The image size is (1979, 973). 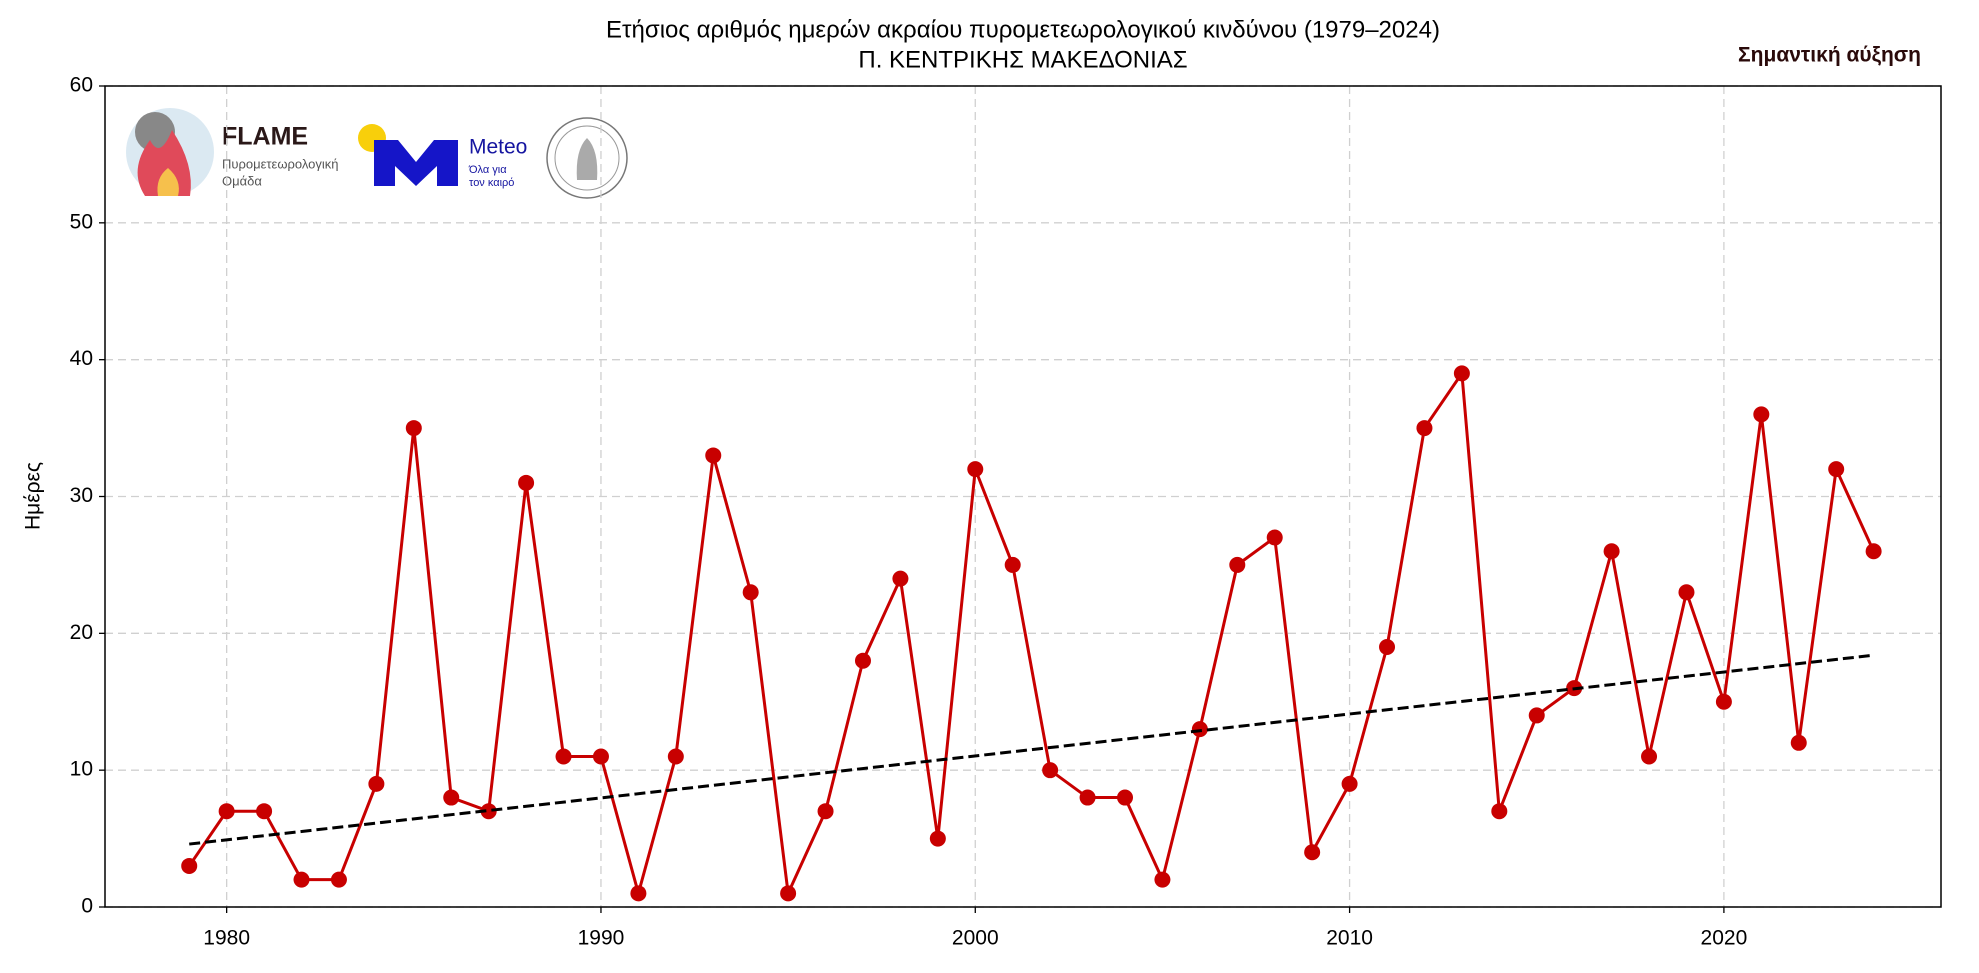 What do you see at coordinates (81, 358) in the screenshot?
I see `y-tick-label: 40` at bounding box center [81, 358].